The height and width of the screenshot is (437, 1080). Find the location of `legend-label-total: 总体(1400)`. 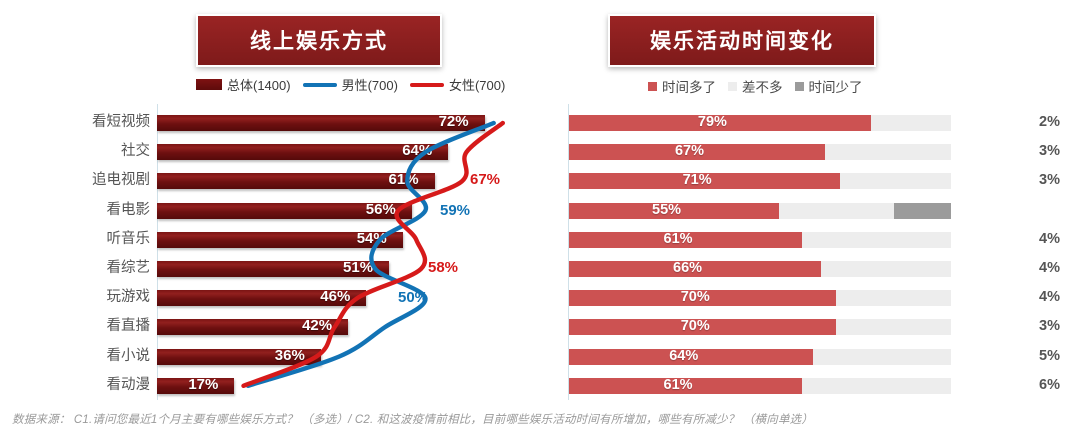

legend-label-total: 总体(1400) is located at coordinates (259, 85).